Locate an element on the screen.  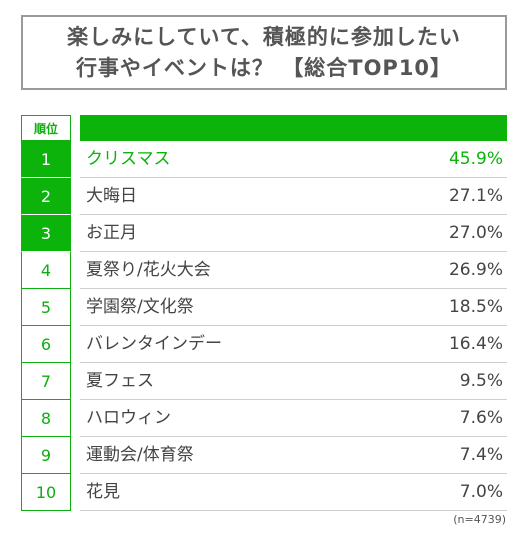
item-label: お正月 is located at coordinates (111, 233).